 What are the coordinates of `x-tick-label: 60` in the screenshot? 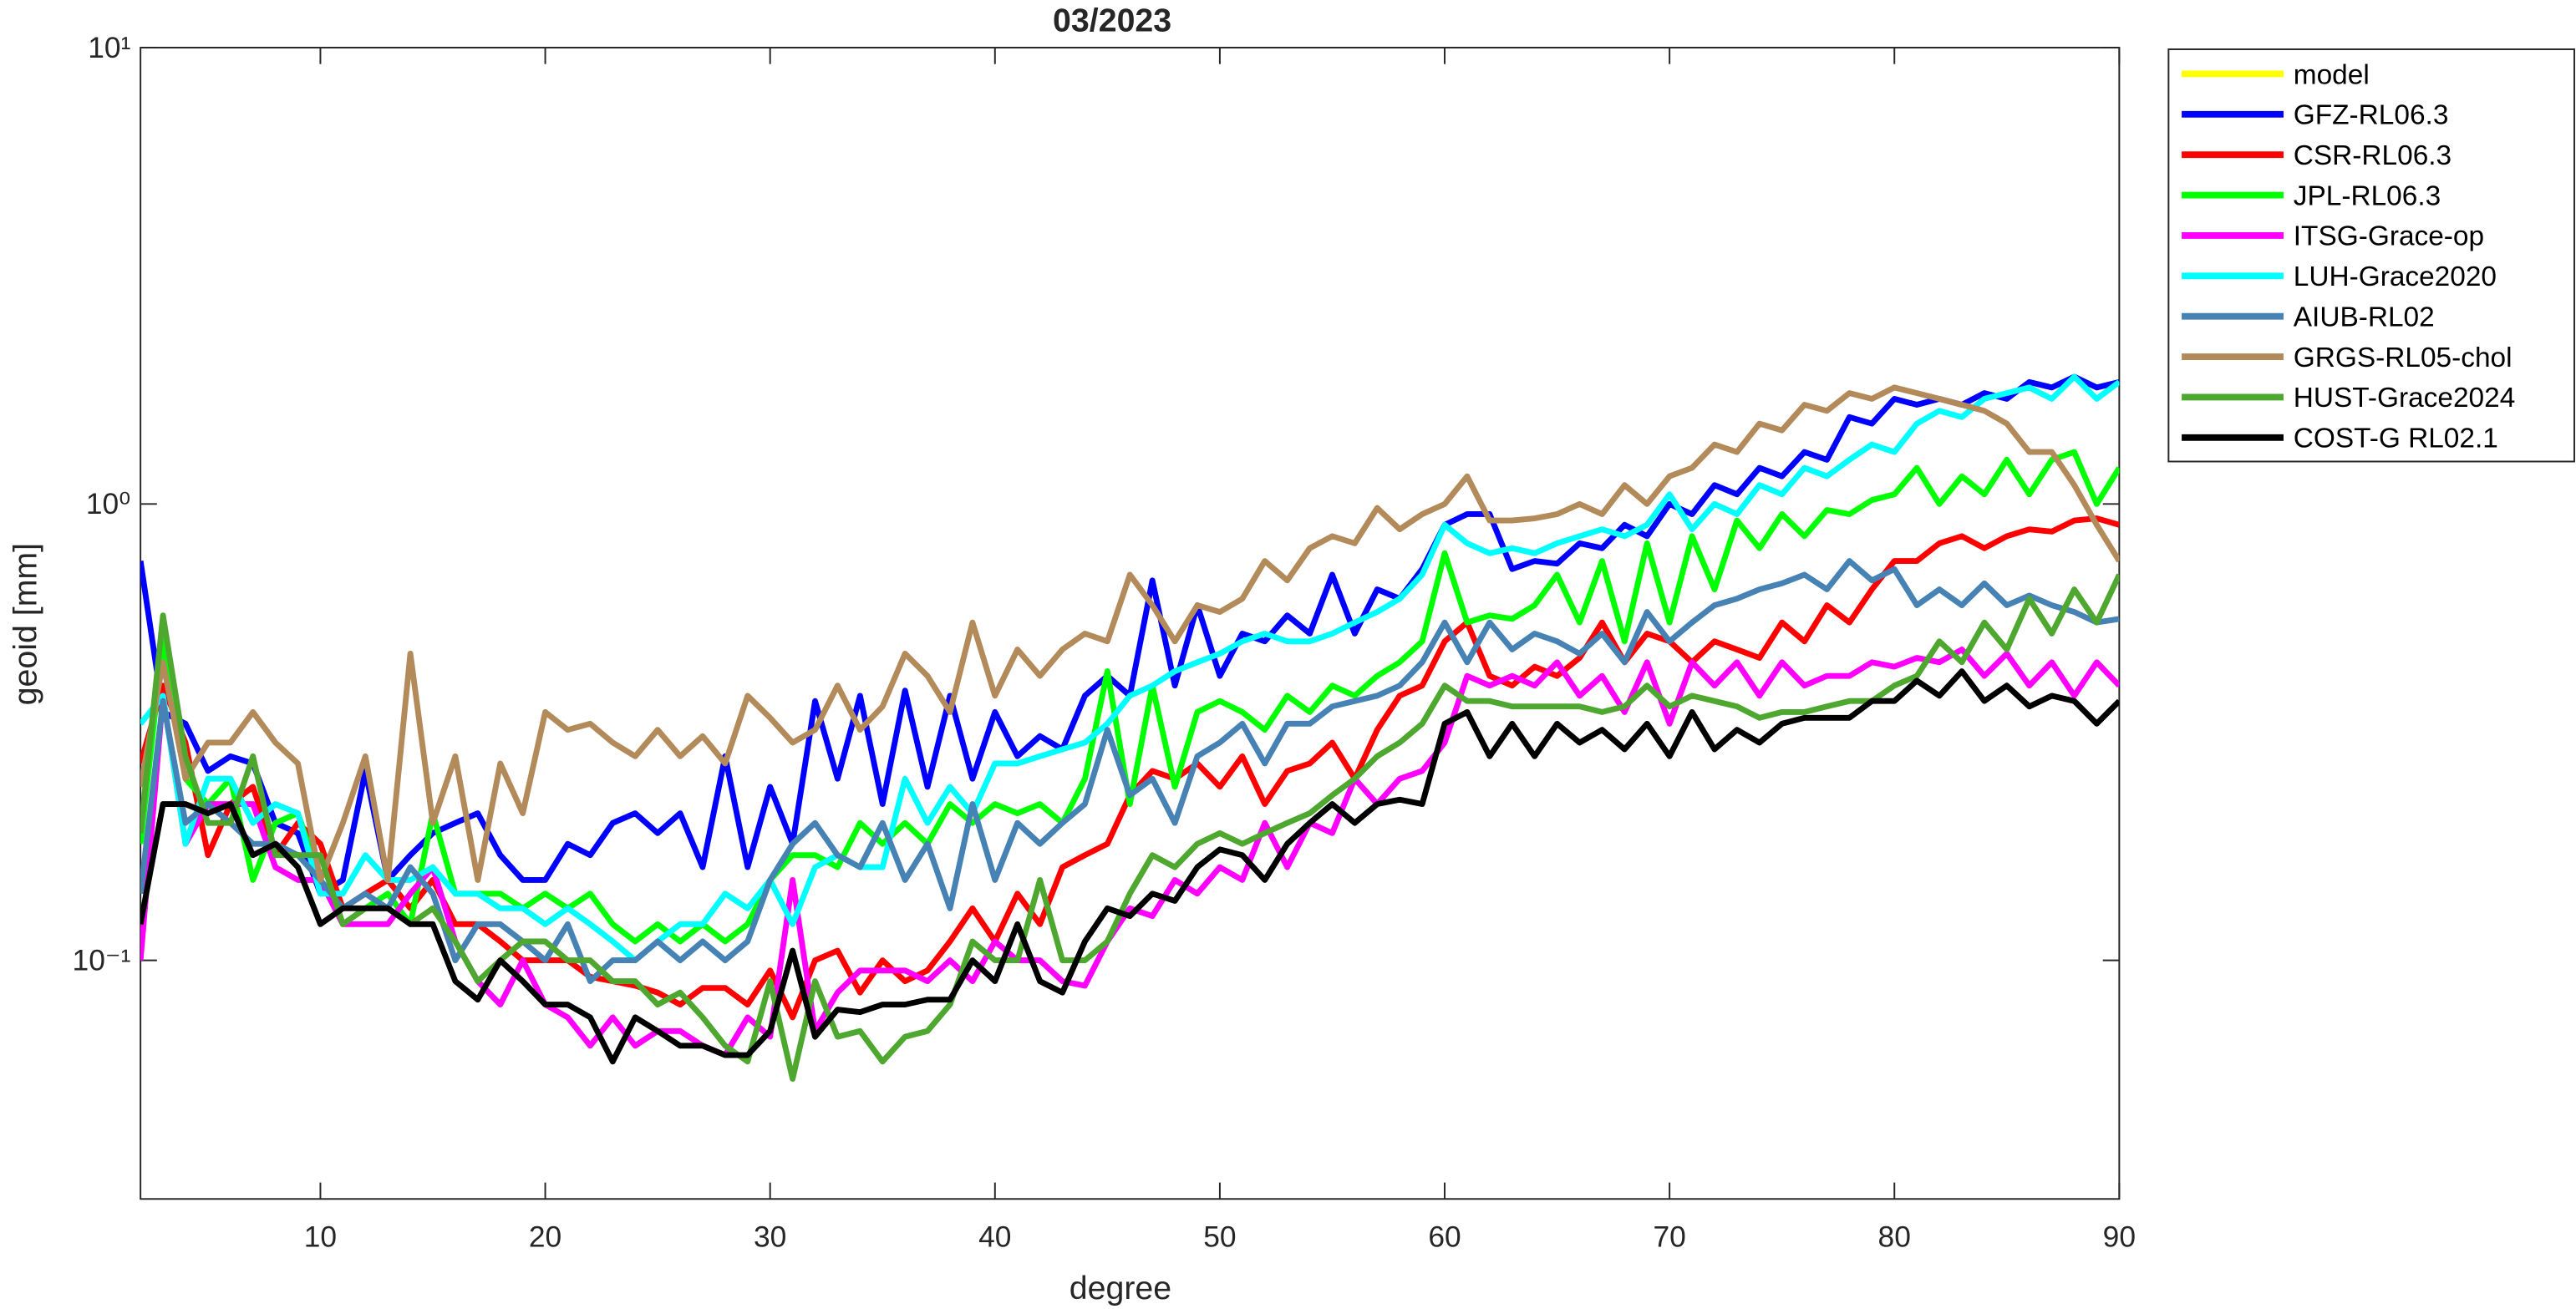 It's located at (1444, 1236).